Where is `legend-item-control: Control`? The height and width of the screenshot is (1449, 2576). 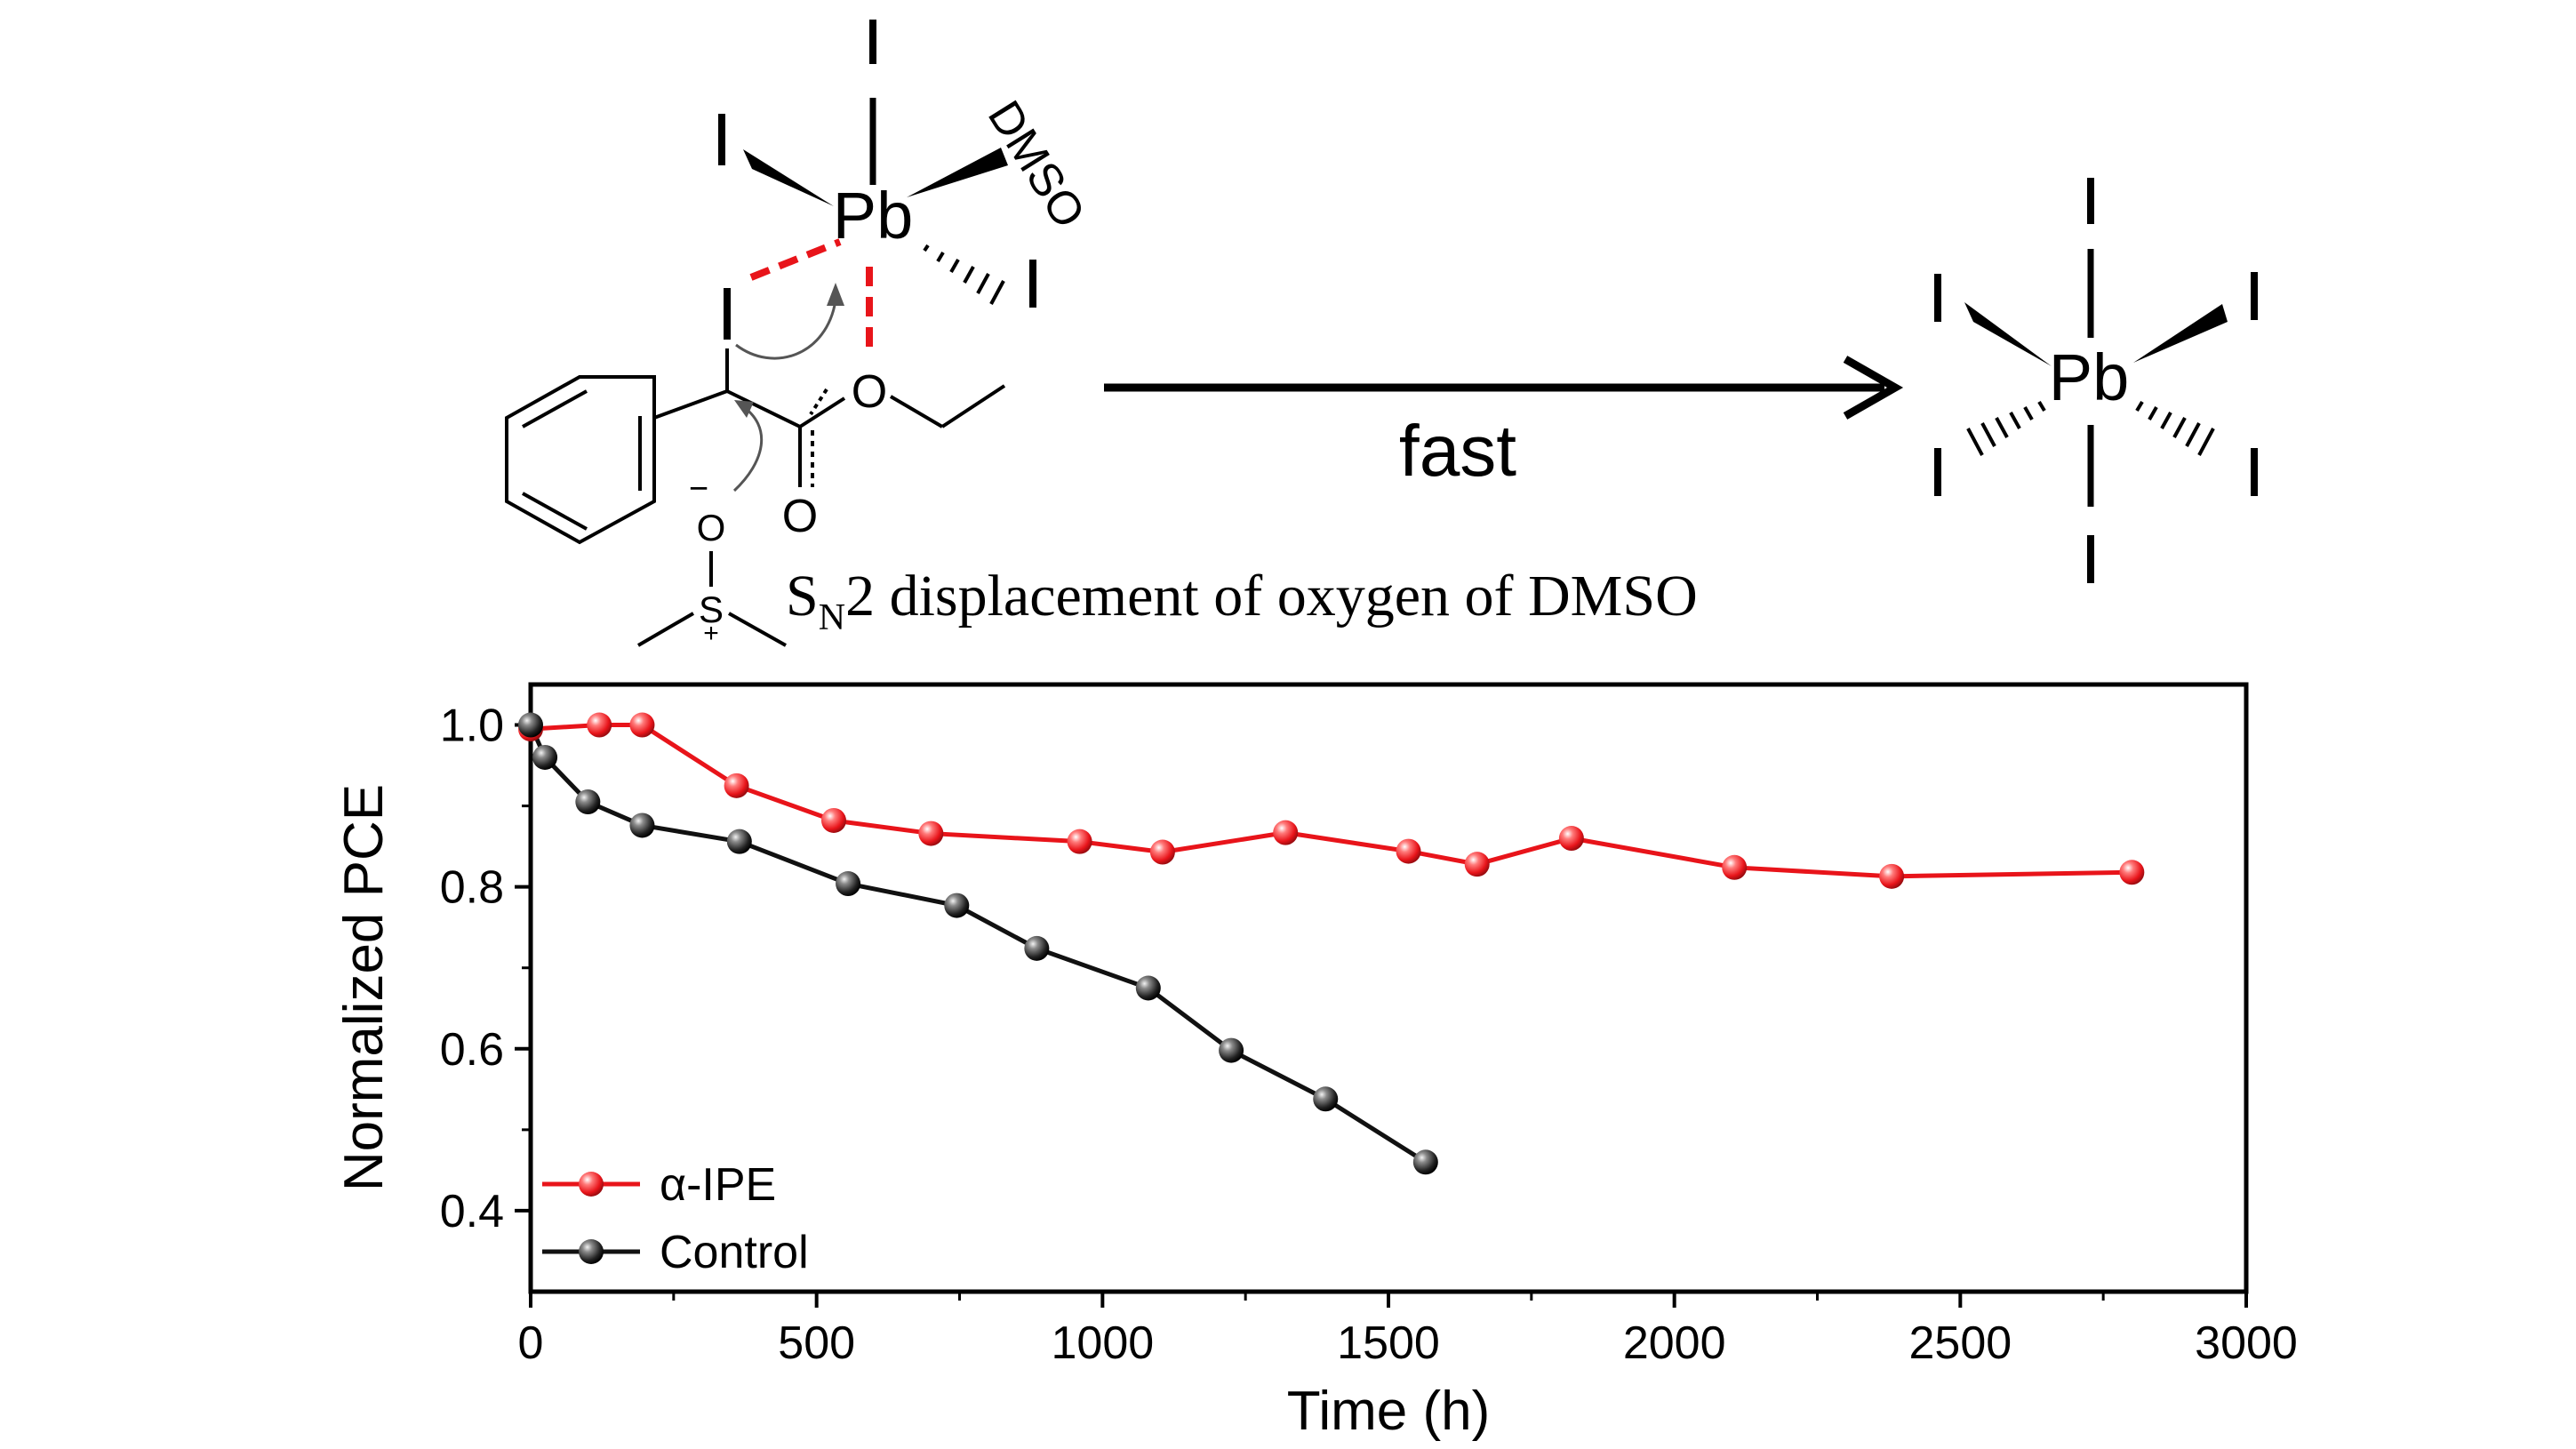 legend-item-control: Control is located at coordinates (675, 1252).